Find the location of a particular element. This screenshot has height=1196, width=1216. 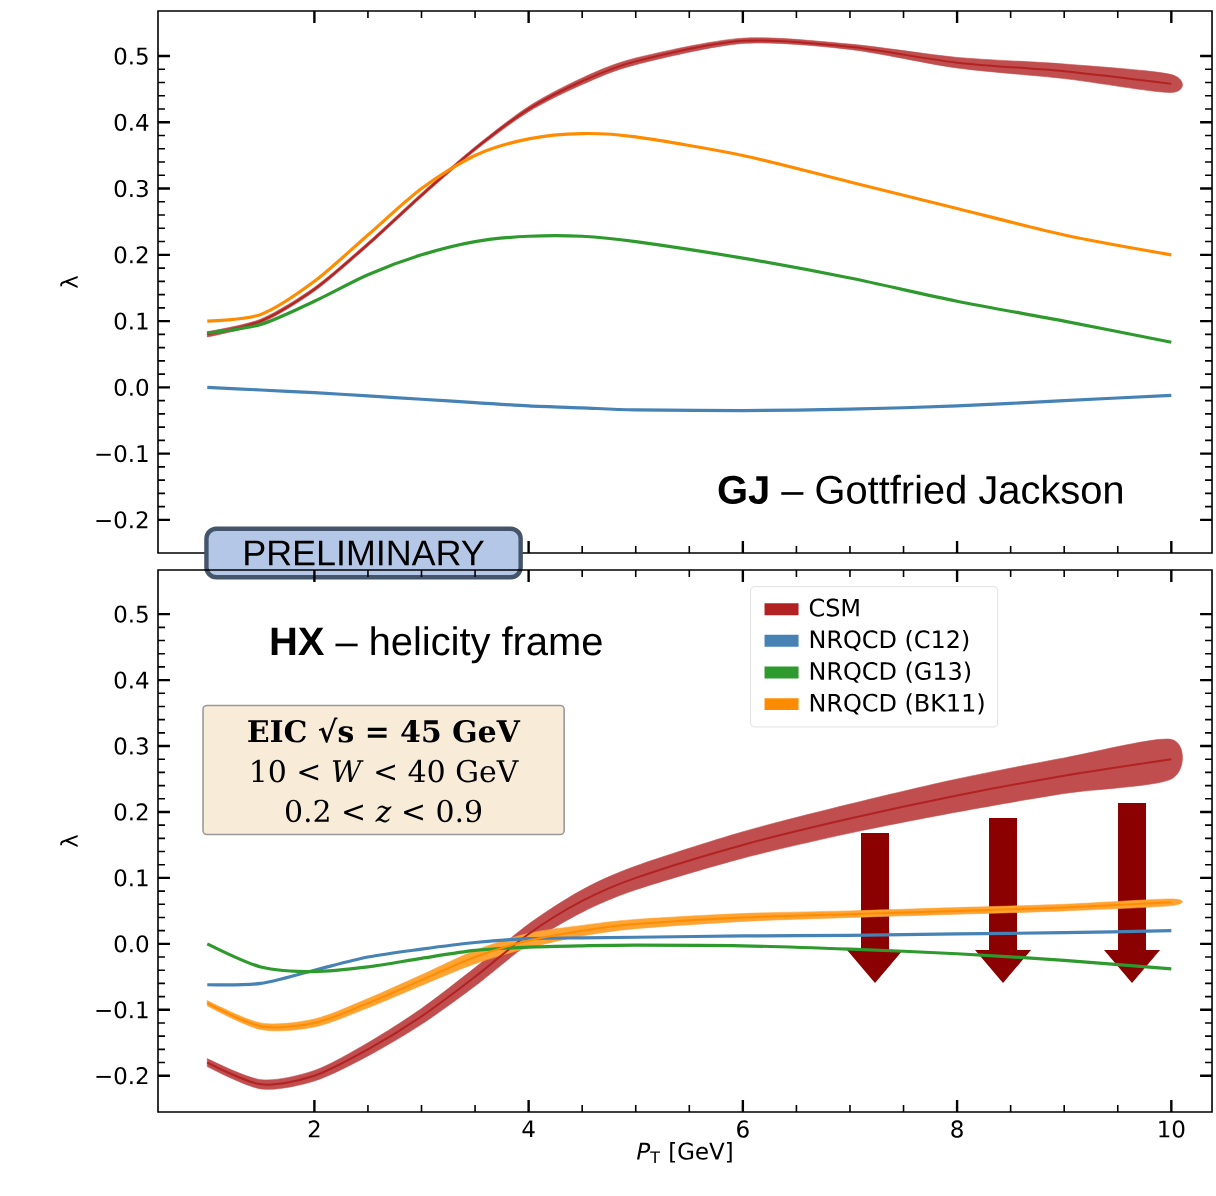

x-tick-label: 6 is located at coordinates (743, 1129).